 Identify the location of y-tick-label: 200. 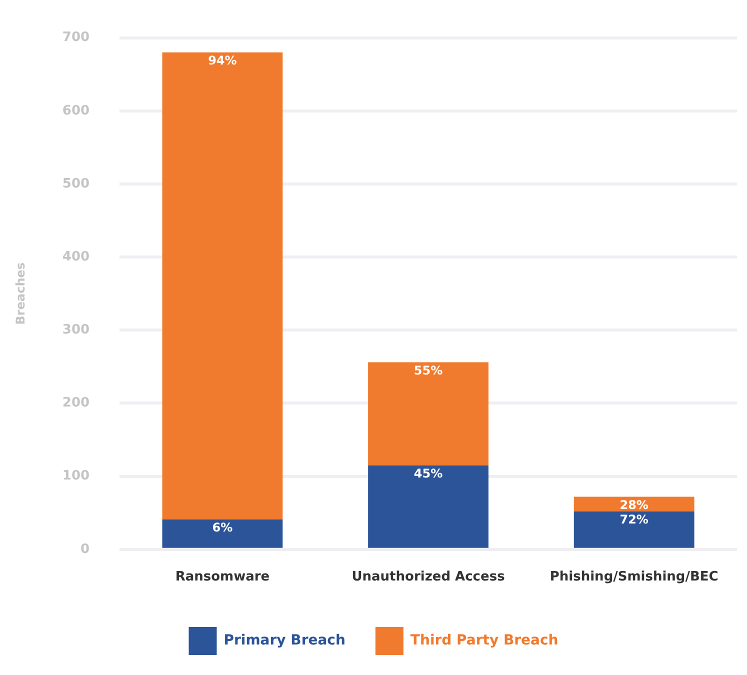
(76, 403).